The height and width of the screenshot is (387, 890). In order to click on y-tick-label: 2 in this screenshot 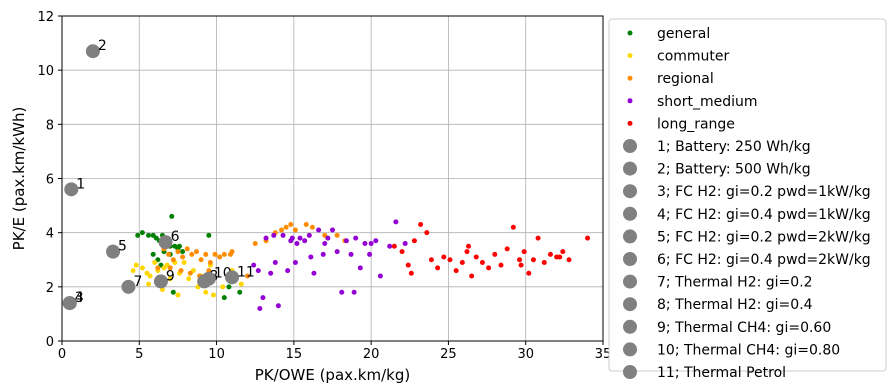, I will do `click(50, 288)`.